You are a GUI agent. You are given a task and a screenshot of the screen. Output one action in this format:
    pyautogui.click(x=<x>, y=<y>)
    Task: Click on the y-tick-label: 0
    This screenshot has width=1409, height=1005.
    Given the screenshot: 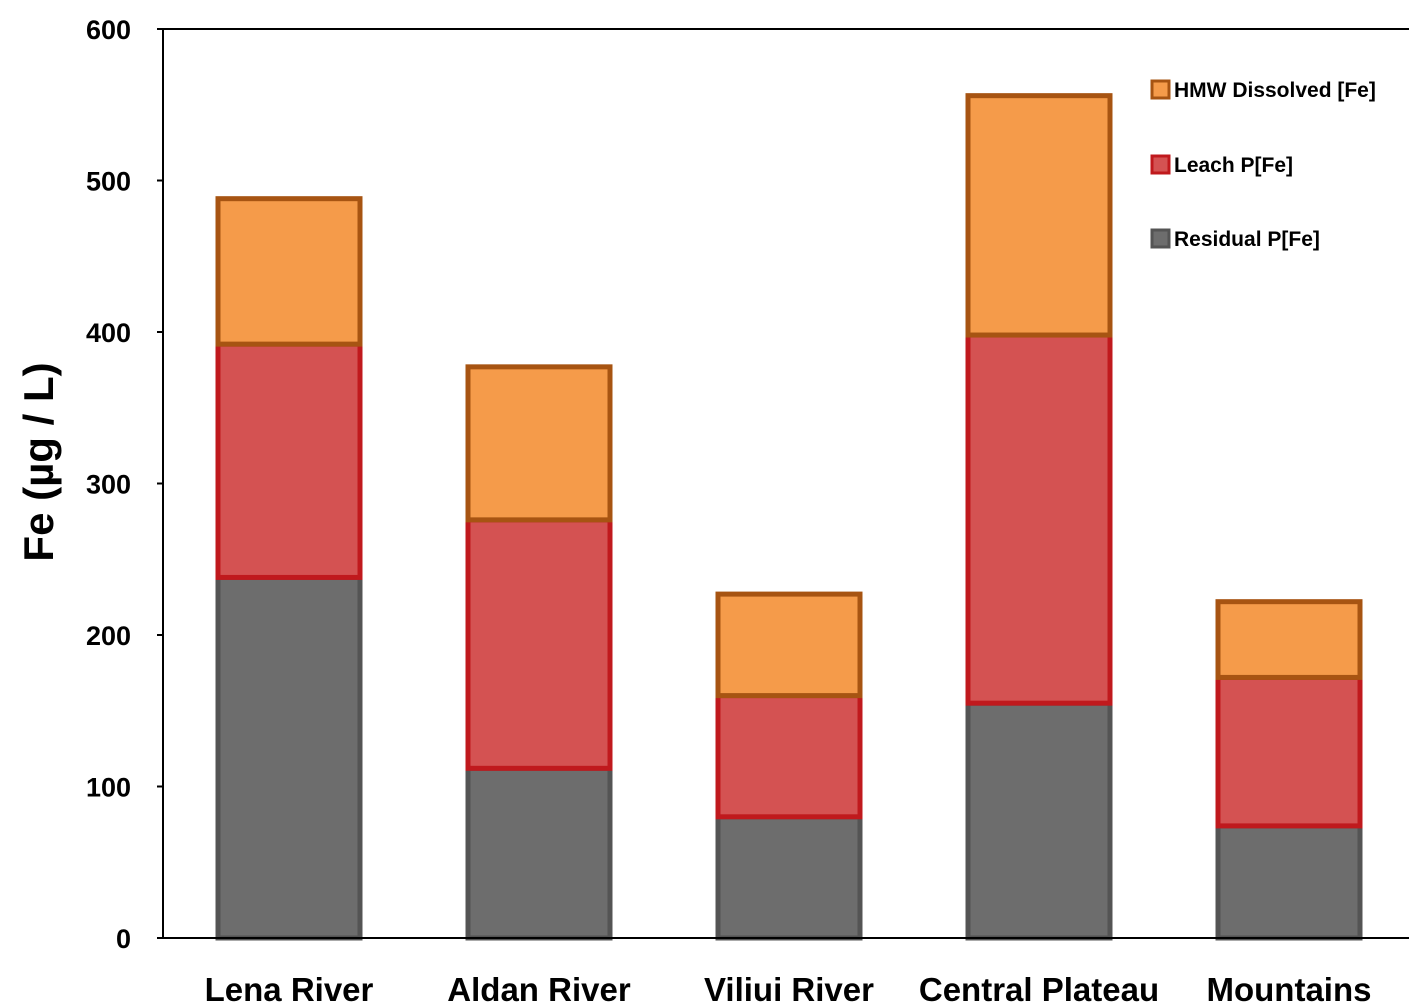 What is the action you would take?
    pyautogui.click(x=123, y=939)
    